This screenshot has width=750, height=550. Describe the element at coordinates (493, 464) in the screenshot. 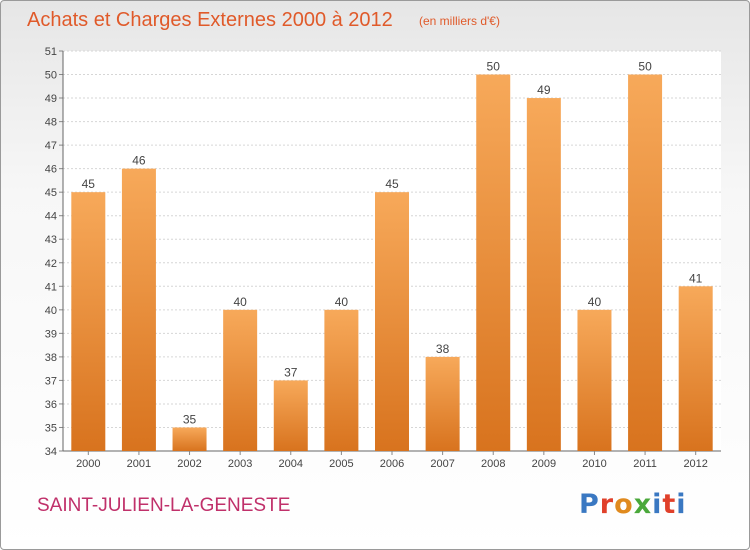

I see `x-tick-label: 2008` at that location.